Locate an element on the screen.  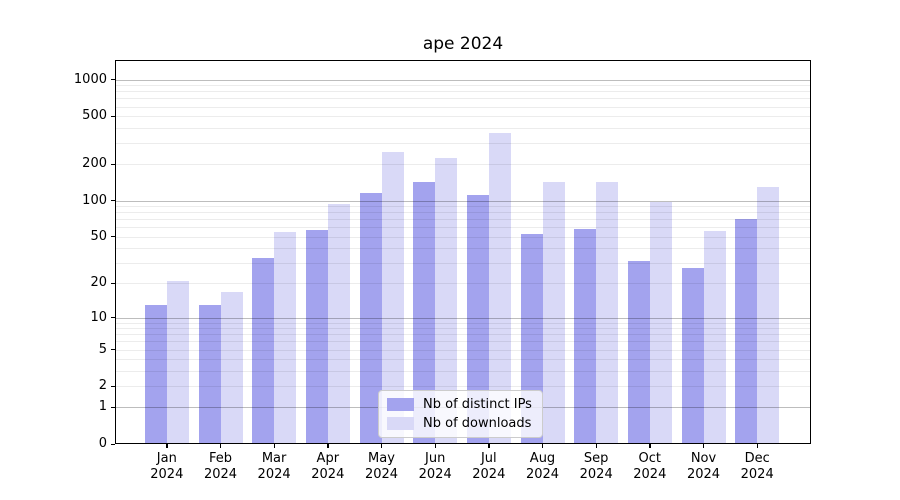
bar-distinct-ips-jul is located at coordinates (477, 319).